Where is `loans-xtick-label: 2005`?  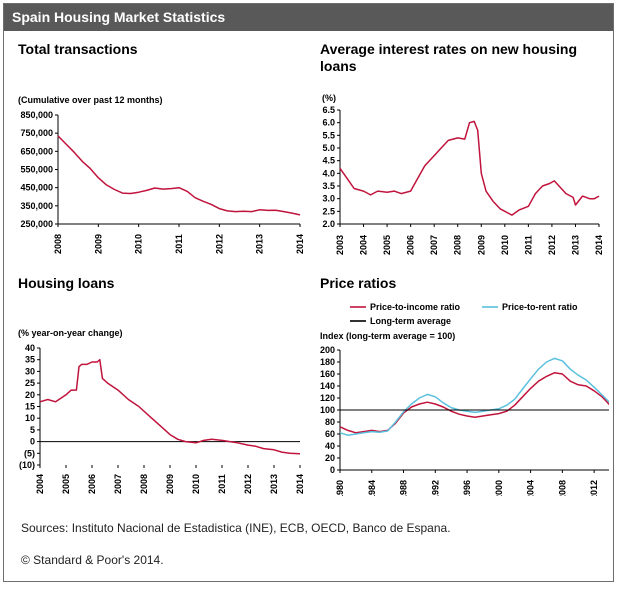 loans-xtick-label: 2005 is located at coordinates (66, 484).